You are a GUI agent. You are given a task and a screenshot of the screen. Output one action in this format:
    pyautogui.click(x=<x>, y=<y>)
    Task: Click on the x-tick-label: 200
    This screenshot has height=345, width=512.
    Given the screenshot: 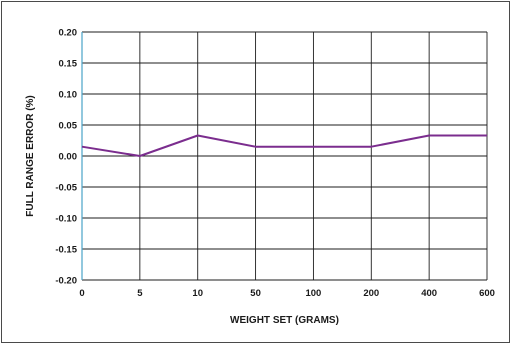 What is the action you would take?
    pyautogui.click(x=371, y=293)
    